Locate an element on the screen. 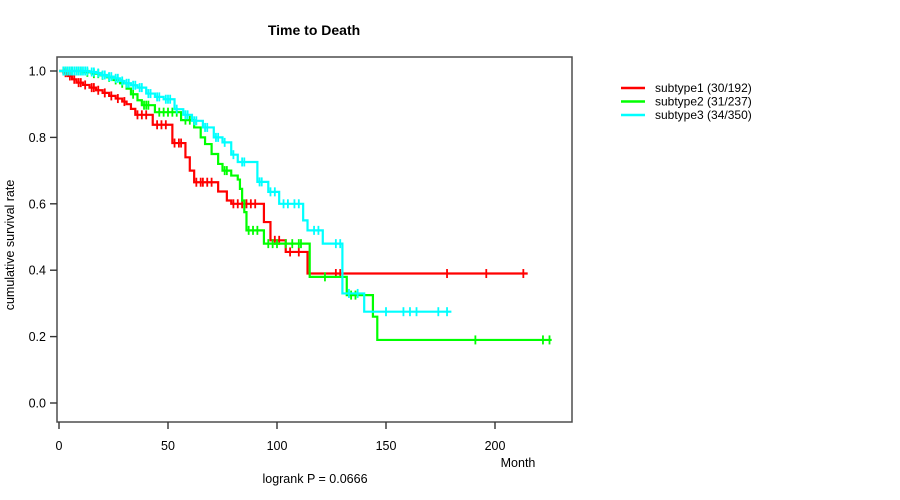  y-axis-label: cumulative survival rate is located at coordinates (10, 245).